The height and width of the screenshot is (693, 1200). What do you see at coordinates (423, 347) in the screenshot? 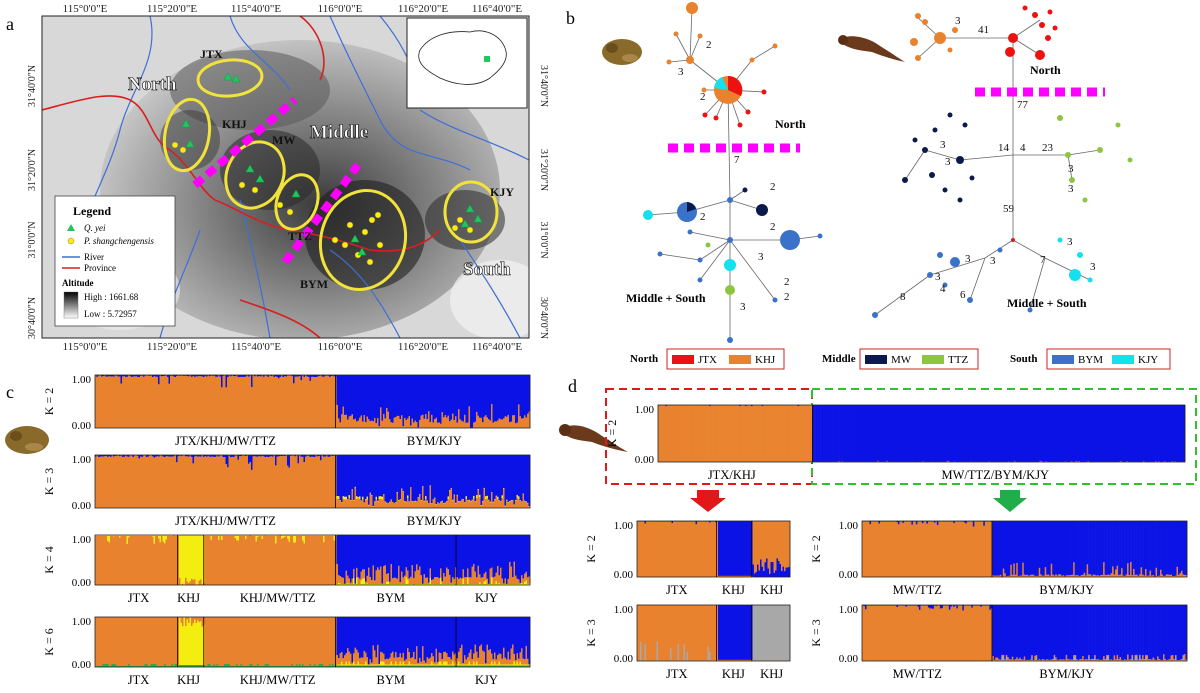
I see `lon-tick-bottom: 116°20'0"E` at bounding box center [423, 347].